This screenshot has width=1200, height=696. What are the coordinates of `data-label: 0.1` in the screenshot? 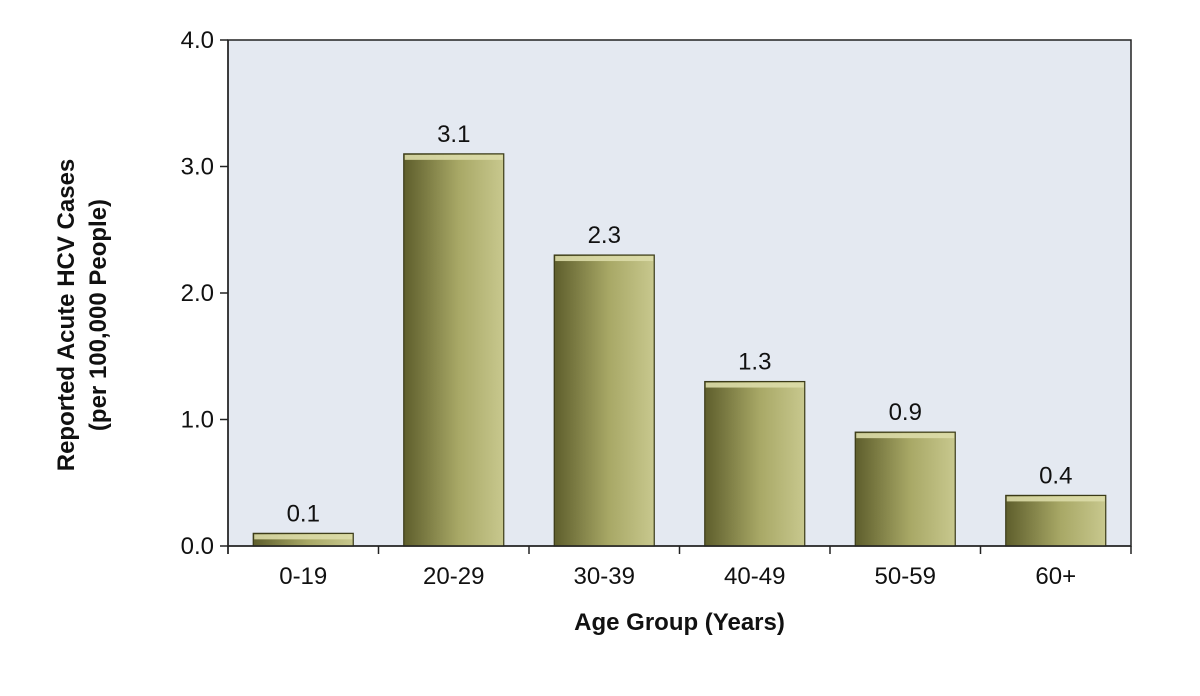 It's located at (303, 513).